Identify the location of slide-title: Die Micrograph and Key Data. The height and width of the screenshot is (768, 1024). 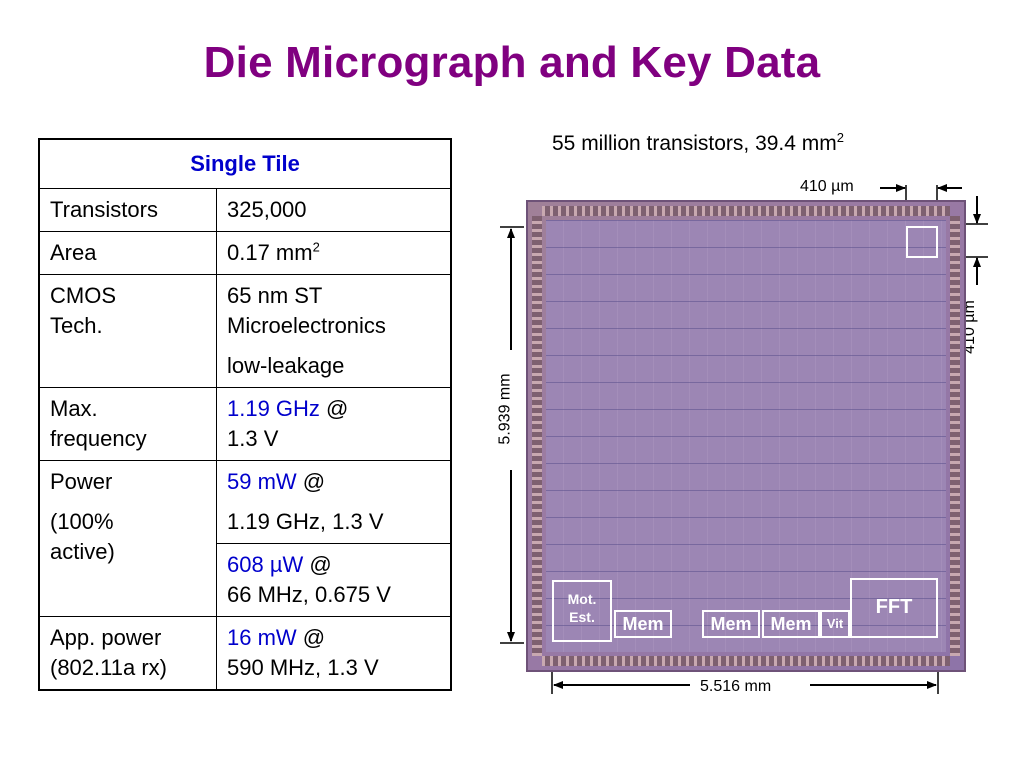
(512, 62).